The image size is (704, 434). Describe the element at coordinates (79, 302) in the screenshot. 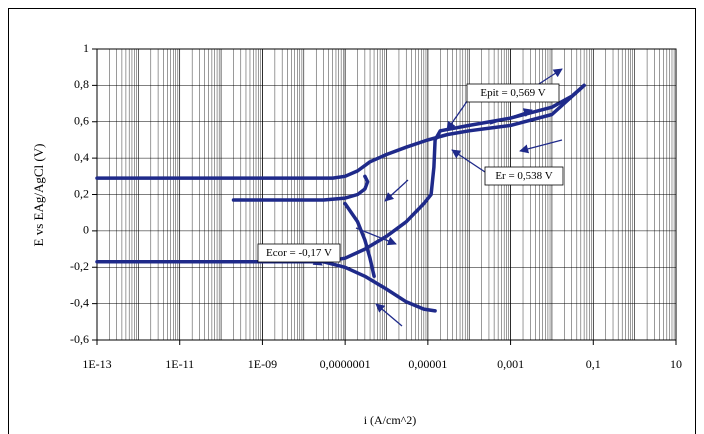

I see `y-tick-label: -0,4` at that location.